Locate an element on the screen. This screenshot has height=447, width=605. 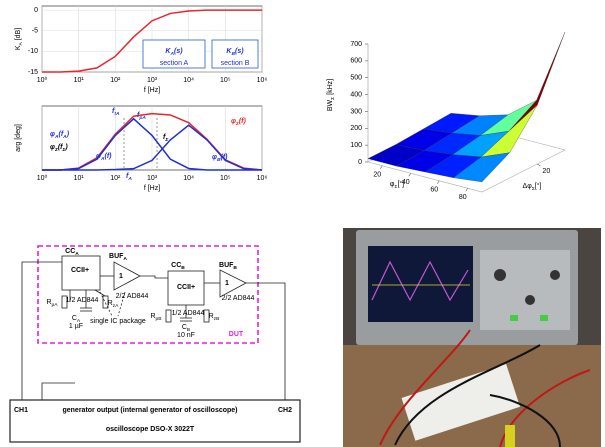
annotation: fpA is located at coordinates (141, 116).